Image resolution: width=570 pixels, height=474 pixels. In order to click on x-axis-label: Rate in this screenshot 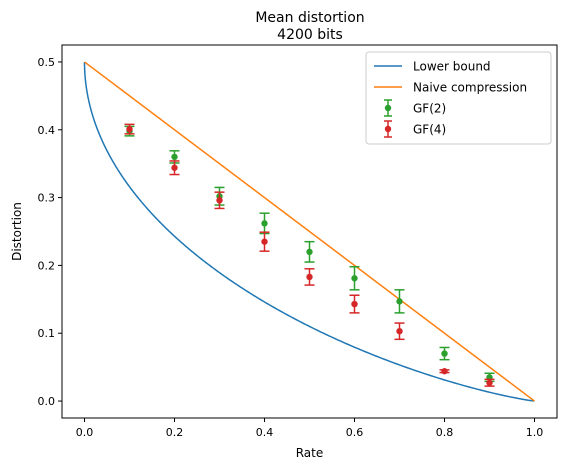, I will do `click(310, 453)`.